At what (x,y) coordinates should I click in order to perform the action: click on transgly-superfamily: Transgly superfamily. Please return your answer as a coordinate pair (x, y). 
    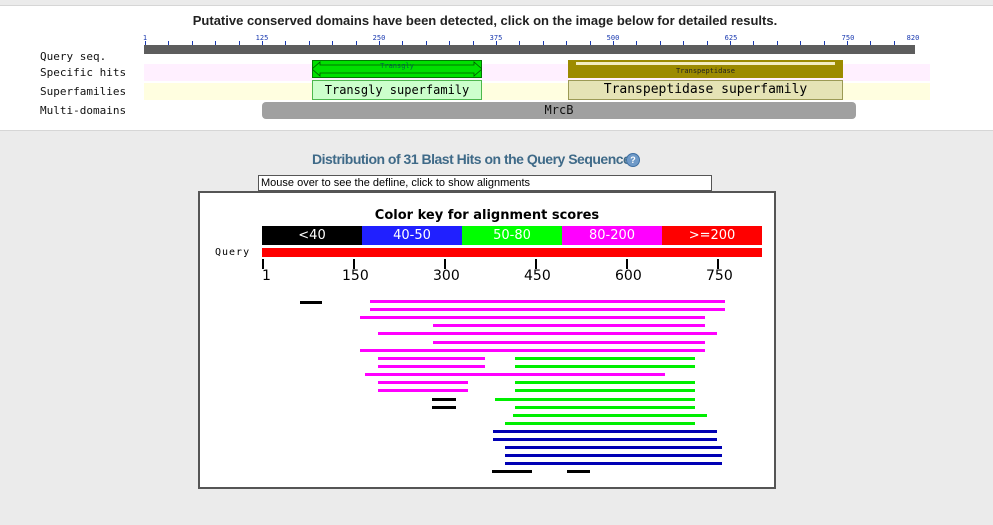
    Looking at the image, I should click on (397, 90).